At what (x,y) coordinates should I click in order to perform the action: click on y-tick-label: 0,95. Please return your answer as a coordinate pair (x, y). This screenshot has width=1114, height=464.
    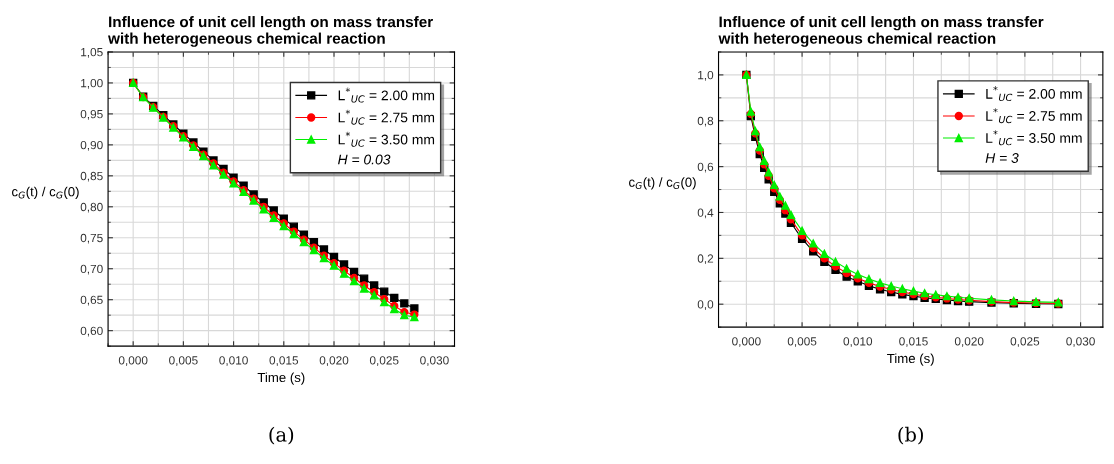
    Looking at the image, I should click on (91, 114).